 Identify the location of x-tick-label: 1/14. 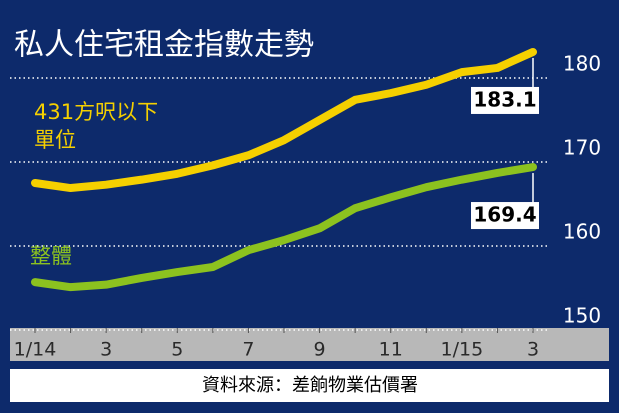
(35, 350).